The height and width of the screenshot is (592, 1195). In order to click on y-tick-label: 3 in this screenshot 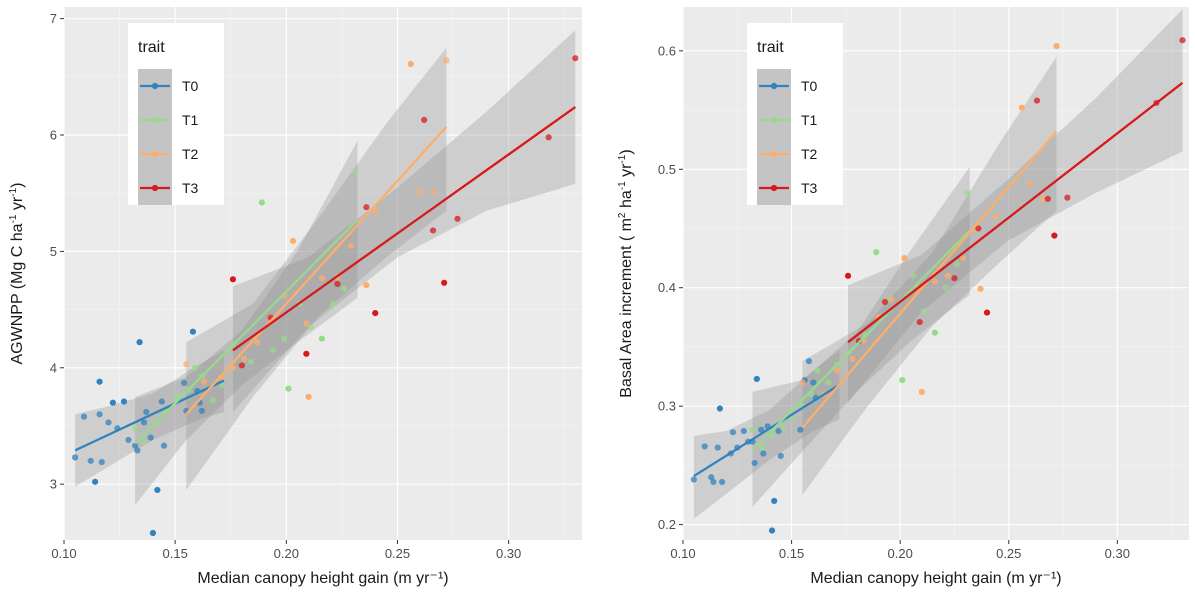, I will do `click(53, 484)`.